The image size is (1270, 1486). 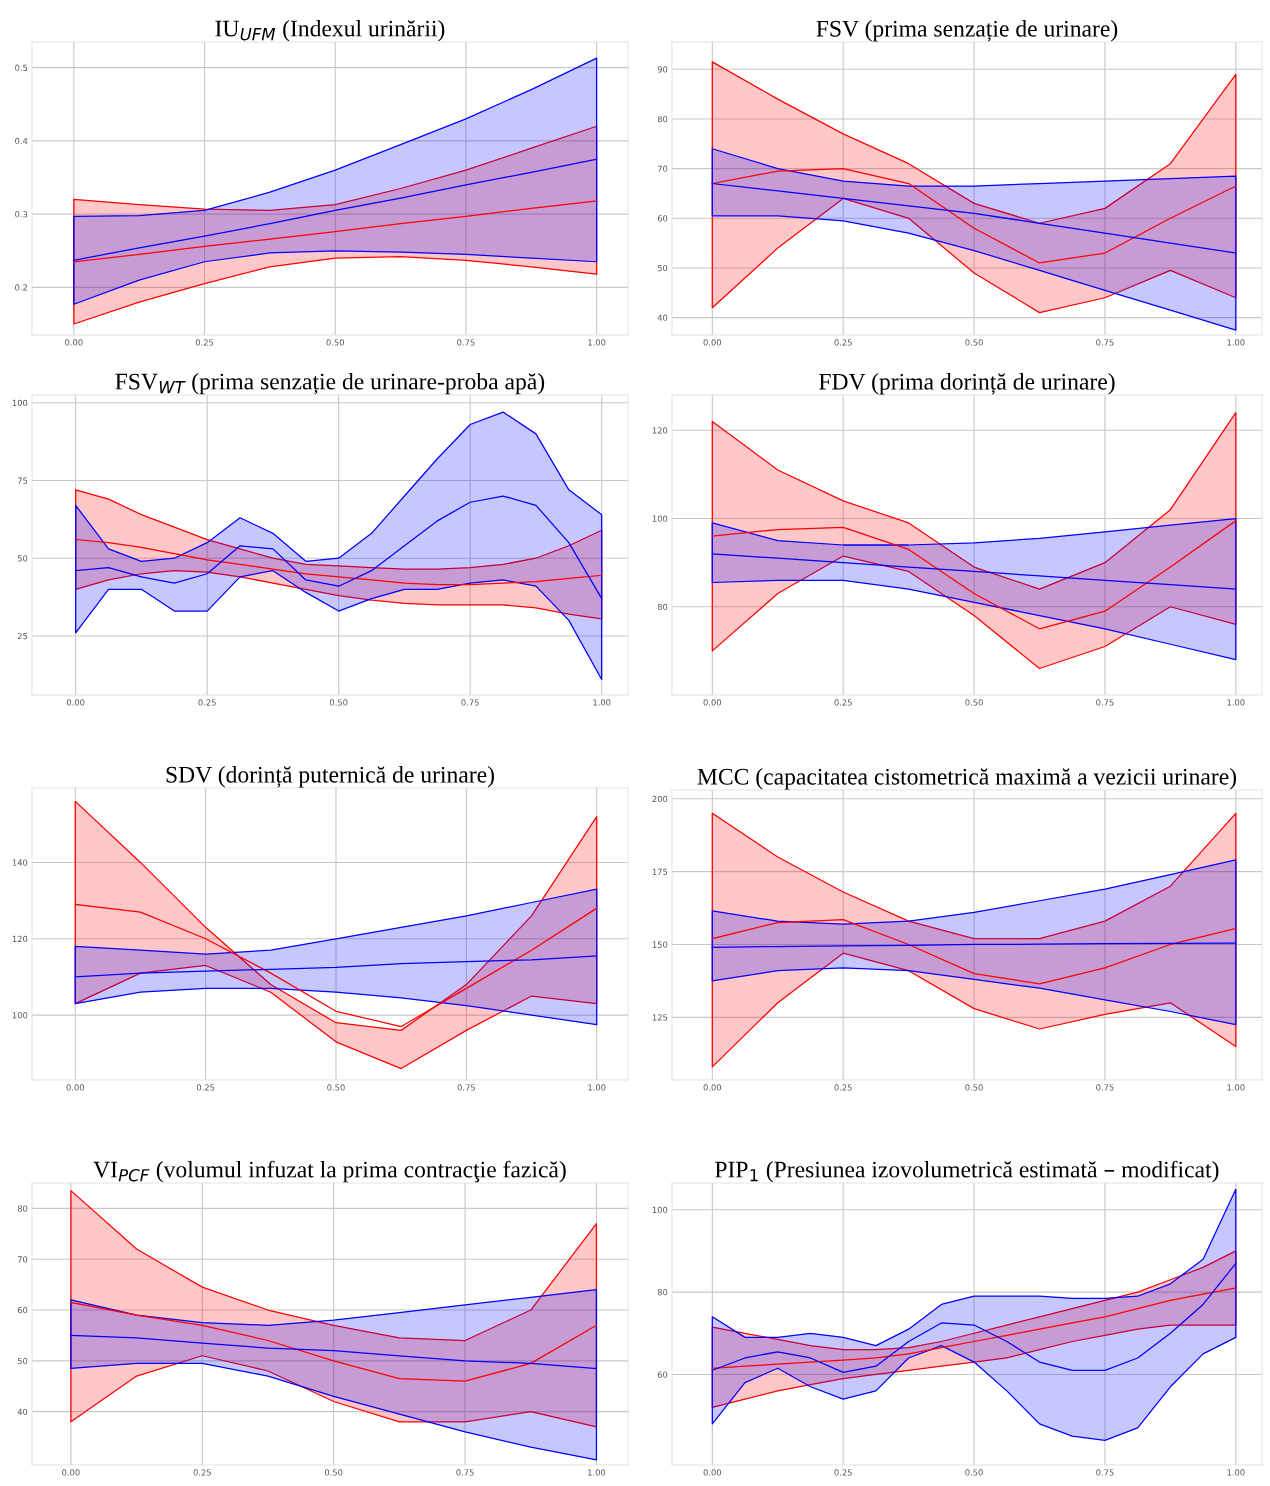 I want to click on y-tick-label: 0.3, so click(x=21, y=214).